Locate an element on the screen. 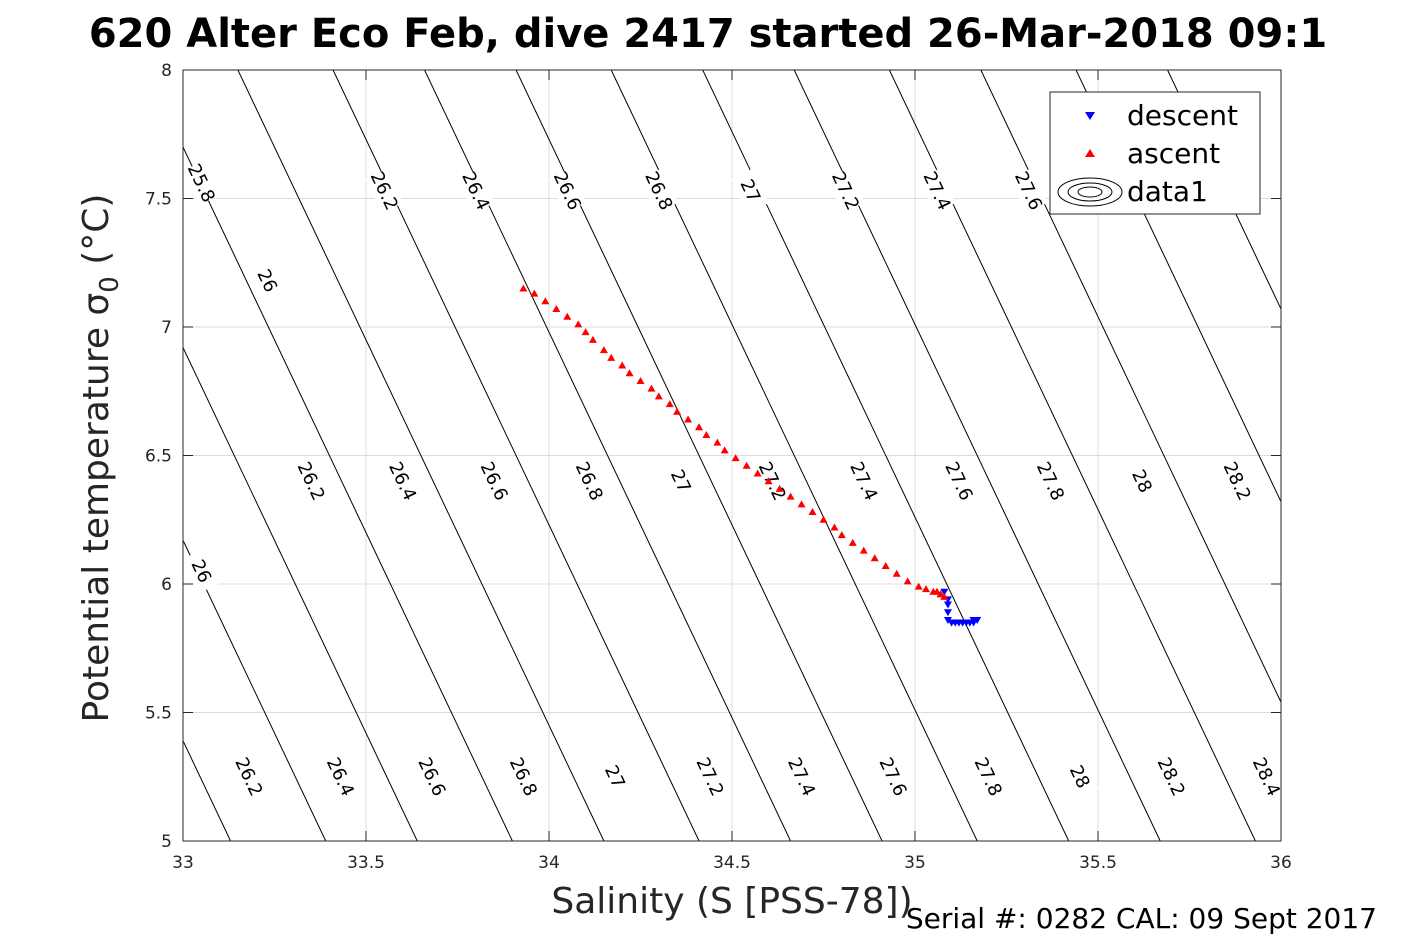 The height and width of the screenshot is (945, 1417). y-axis-label-unit: (°C) is located at coordinates (96, 235).